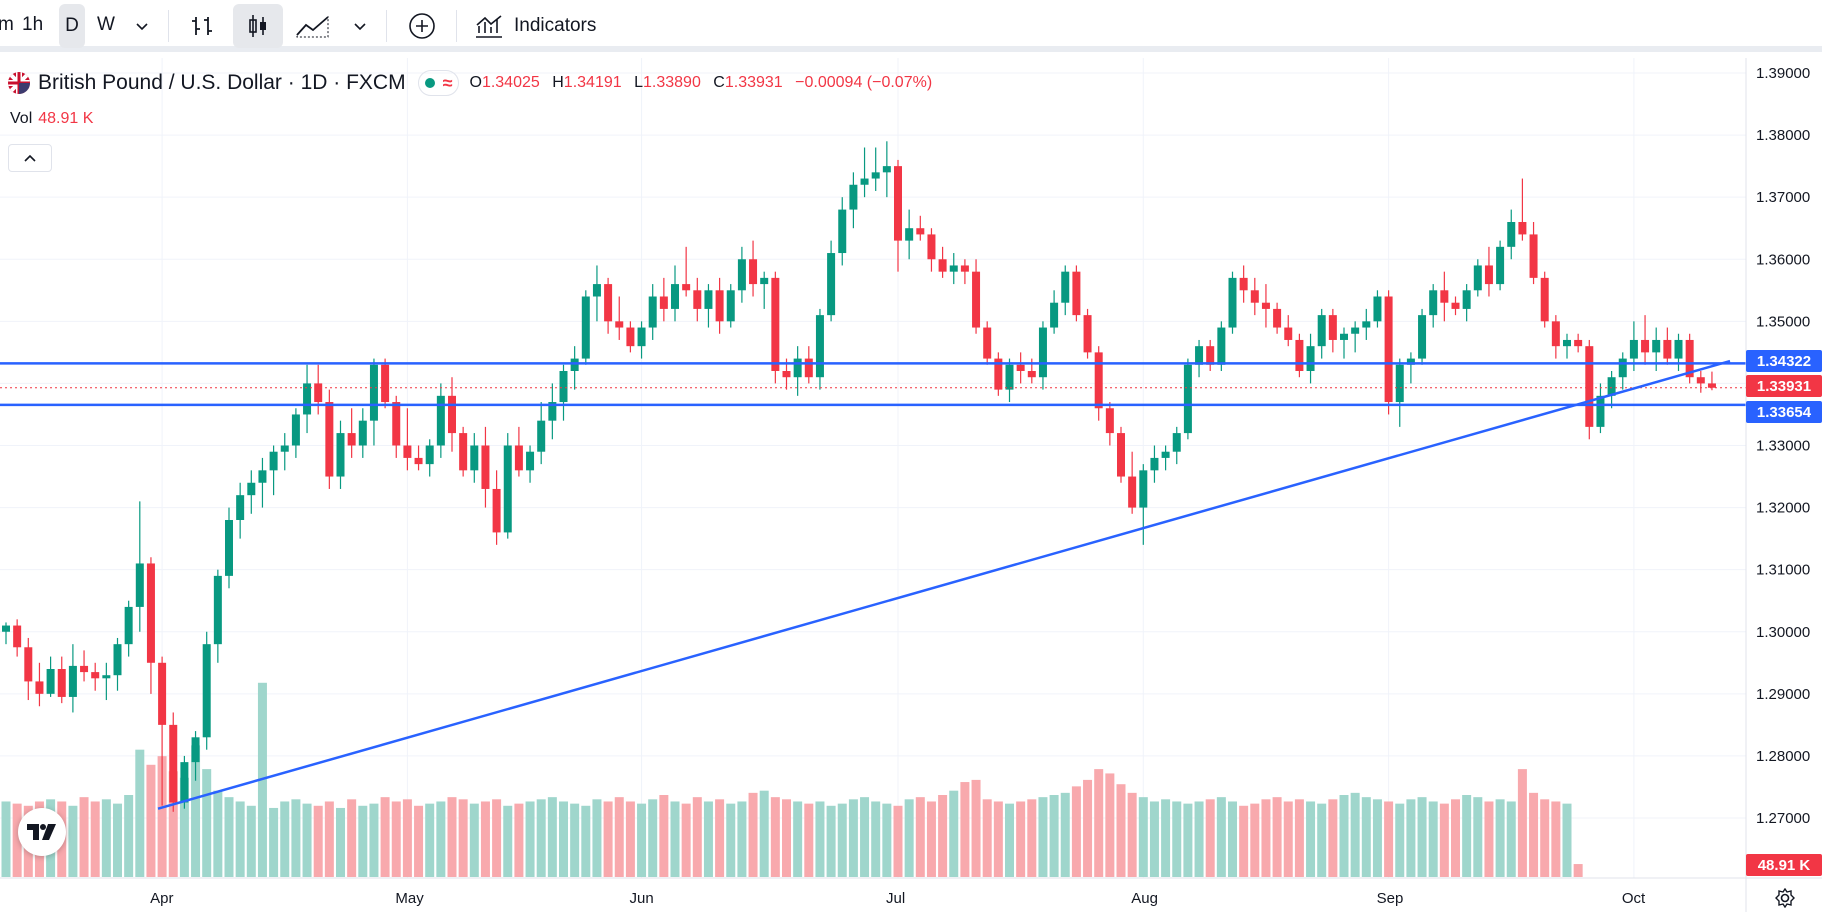 The height and width of the screenshot is (912, 1822). I want to click on interval-dropdown-chevron-down-icon, so click(142, 26).